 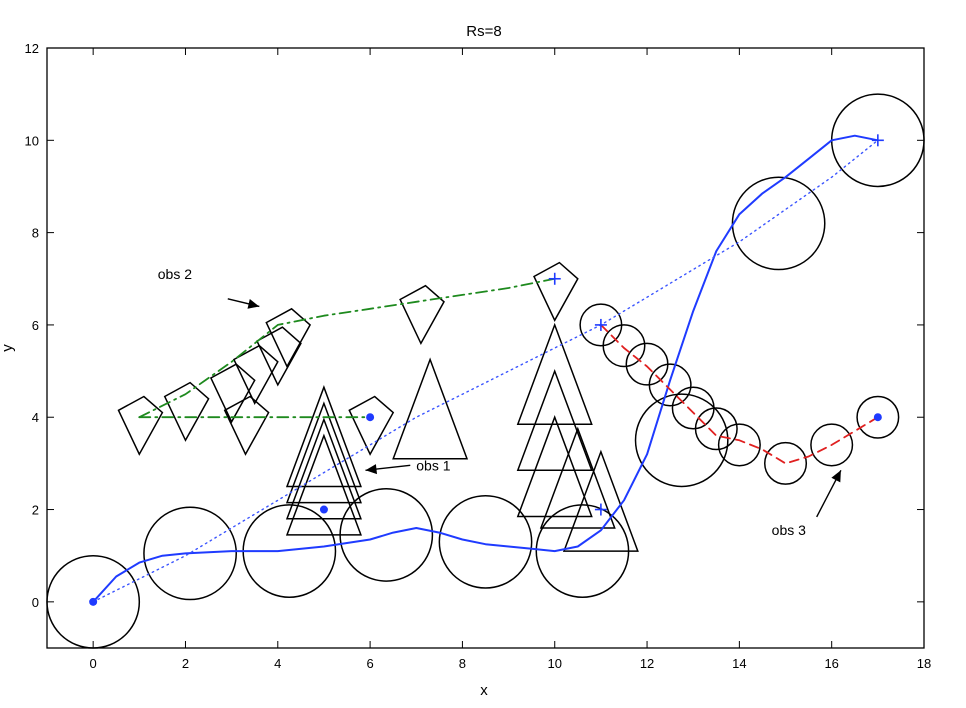 What do you see at coordinates (831, 663) in the screenshot?
I see `x-tick-label: 16` at bounding box center [831, 663].